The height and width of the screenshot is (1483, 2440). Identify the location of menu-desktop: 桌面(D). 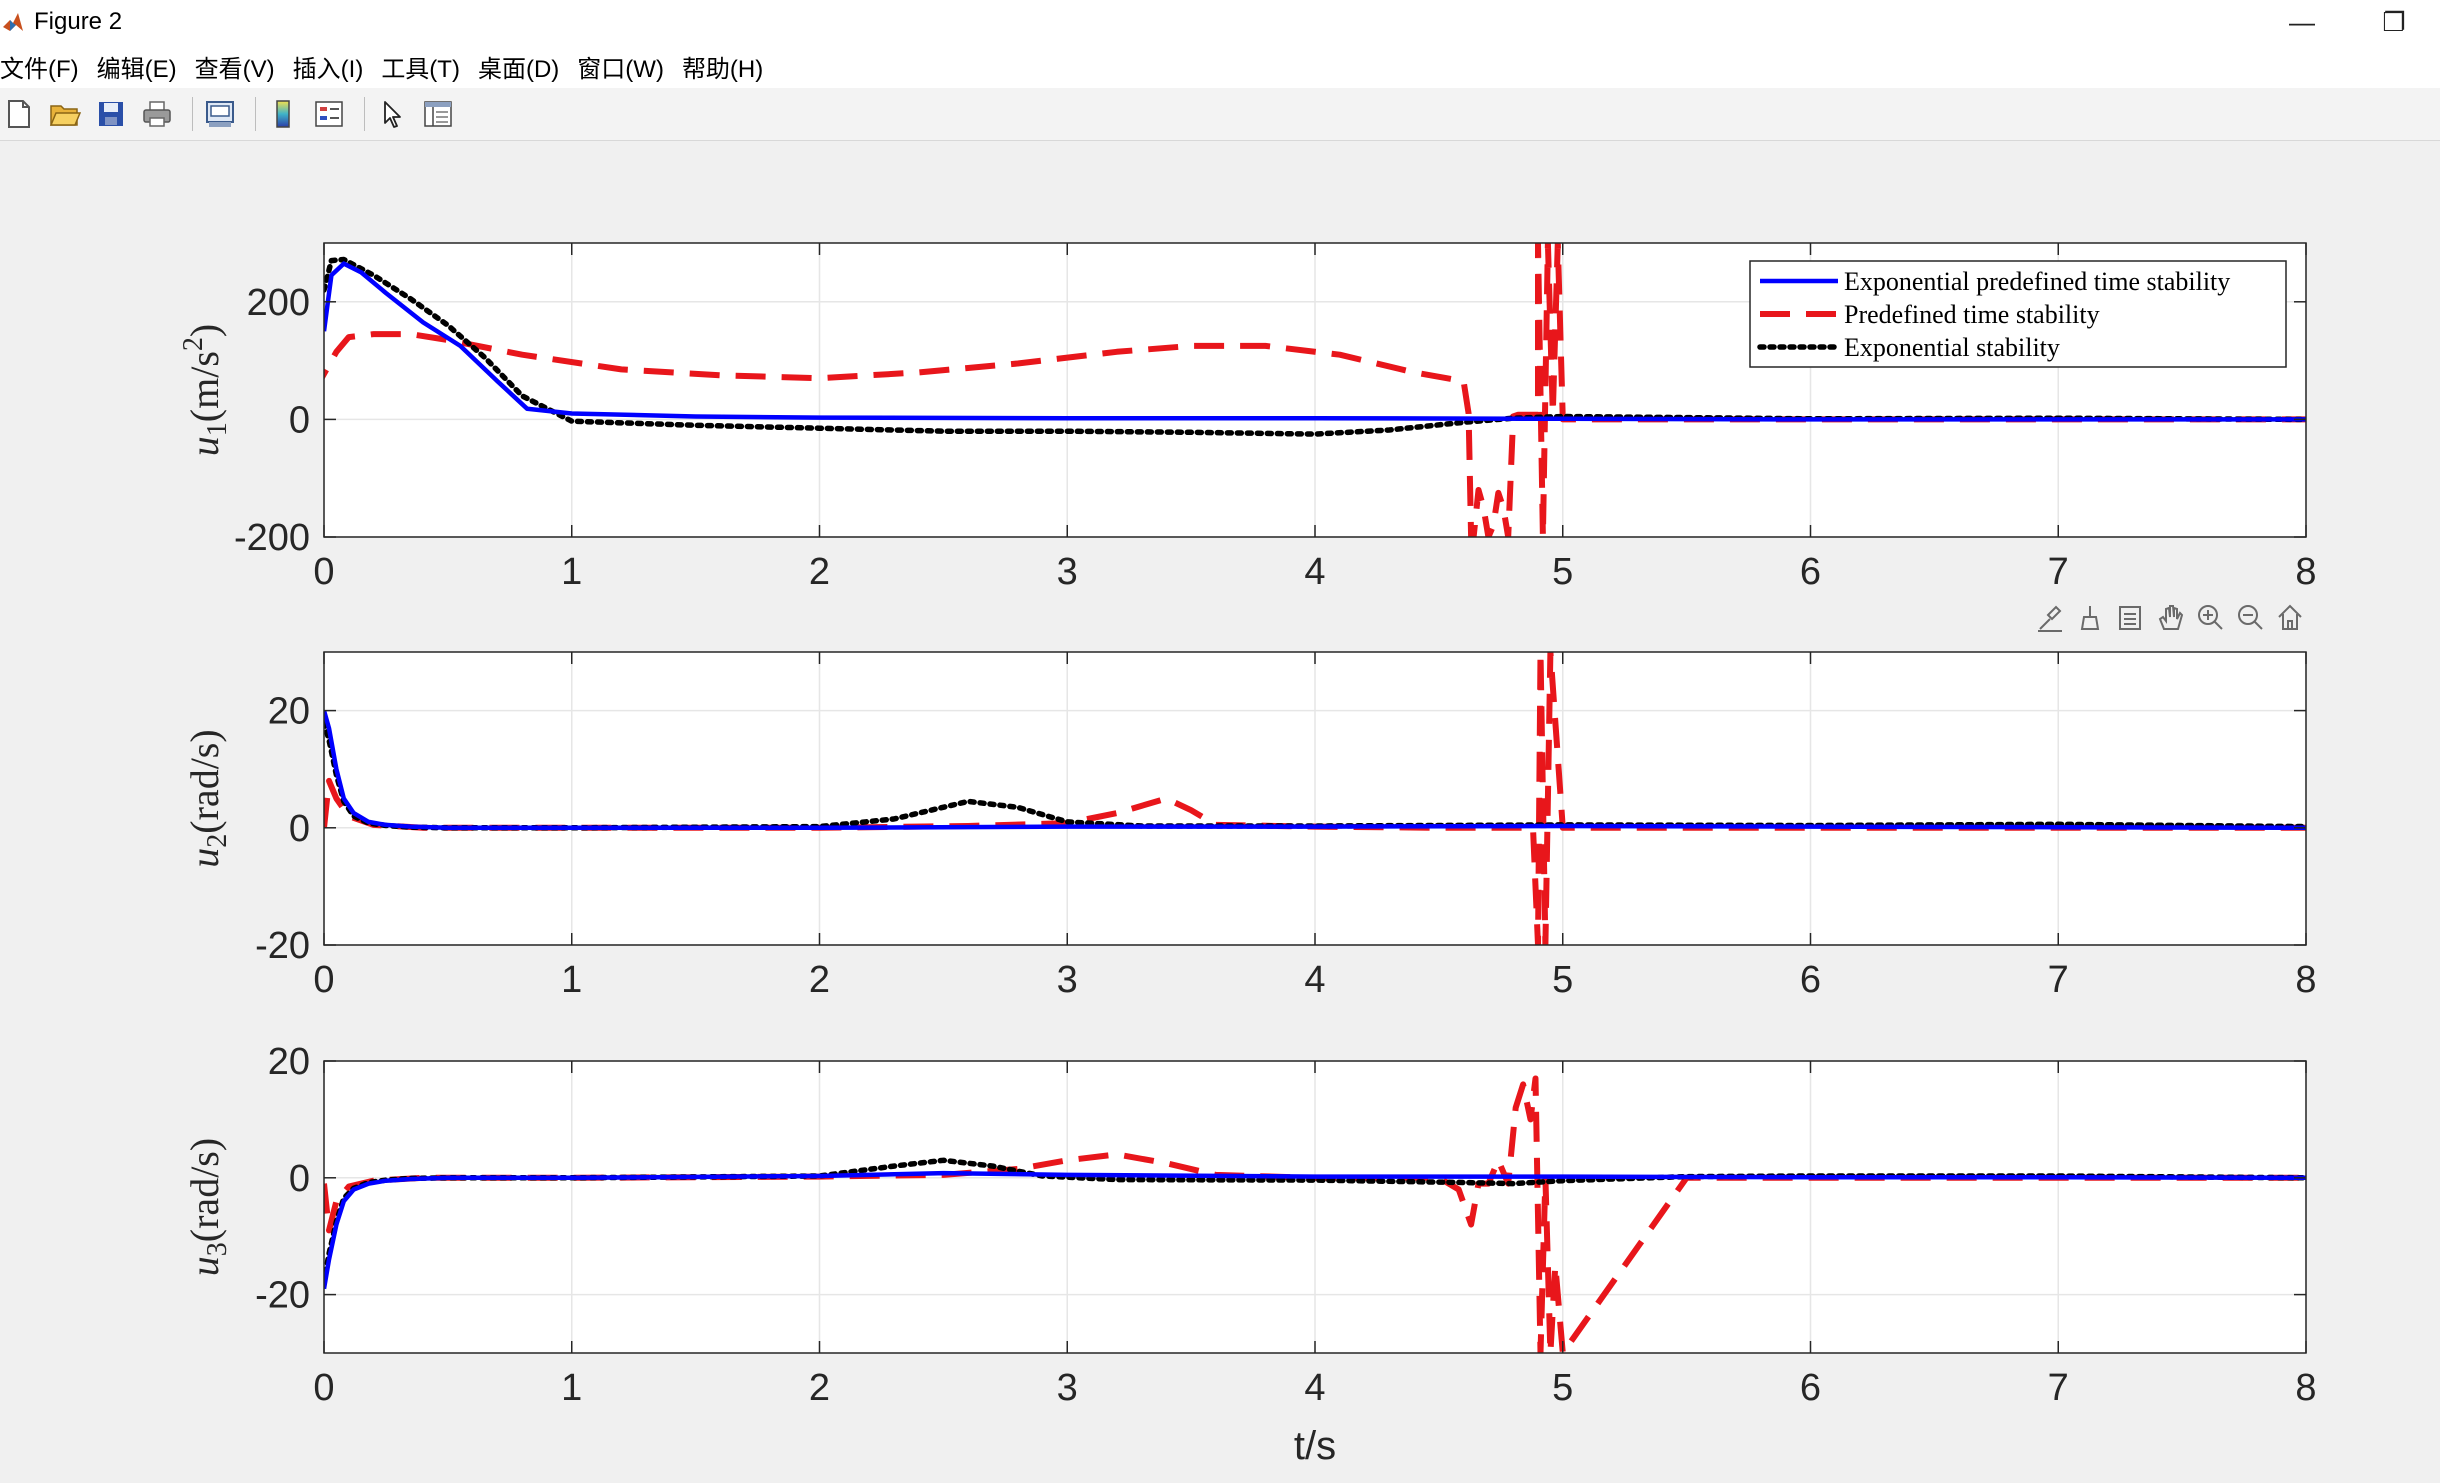
(518, 69).